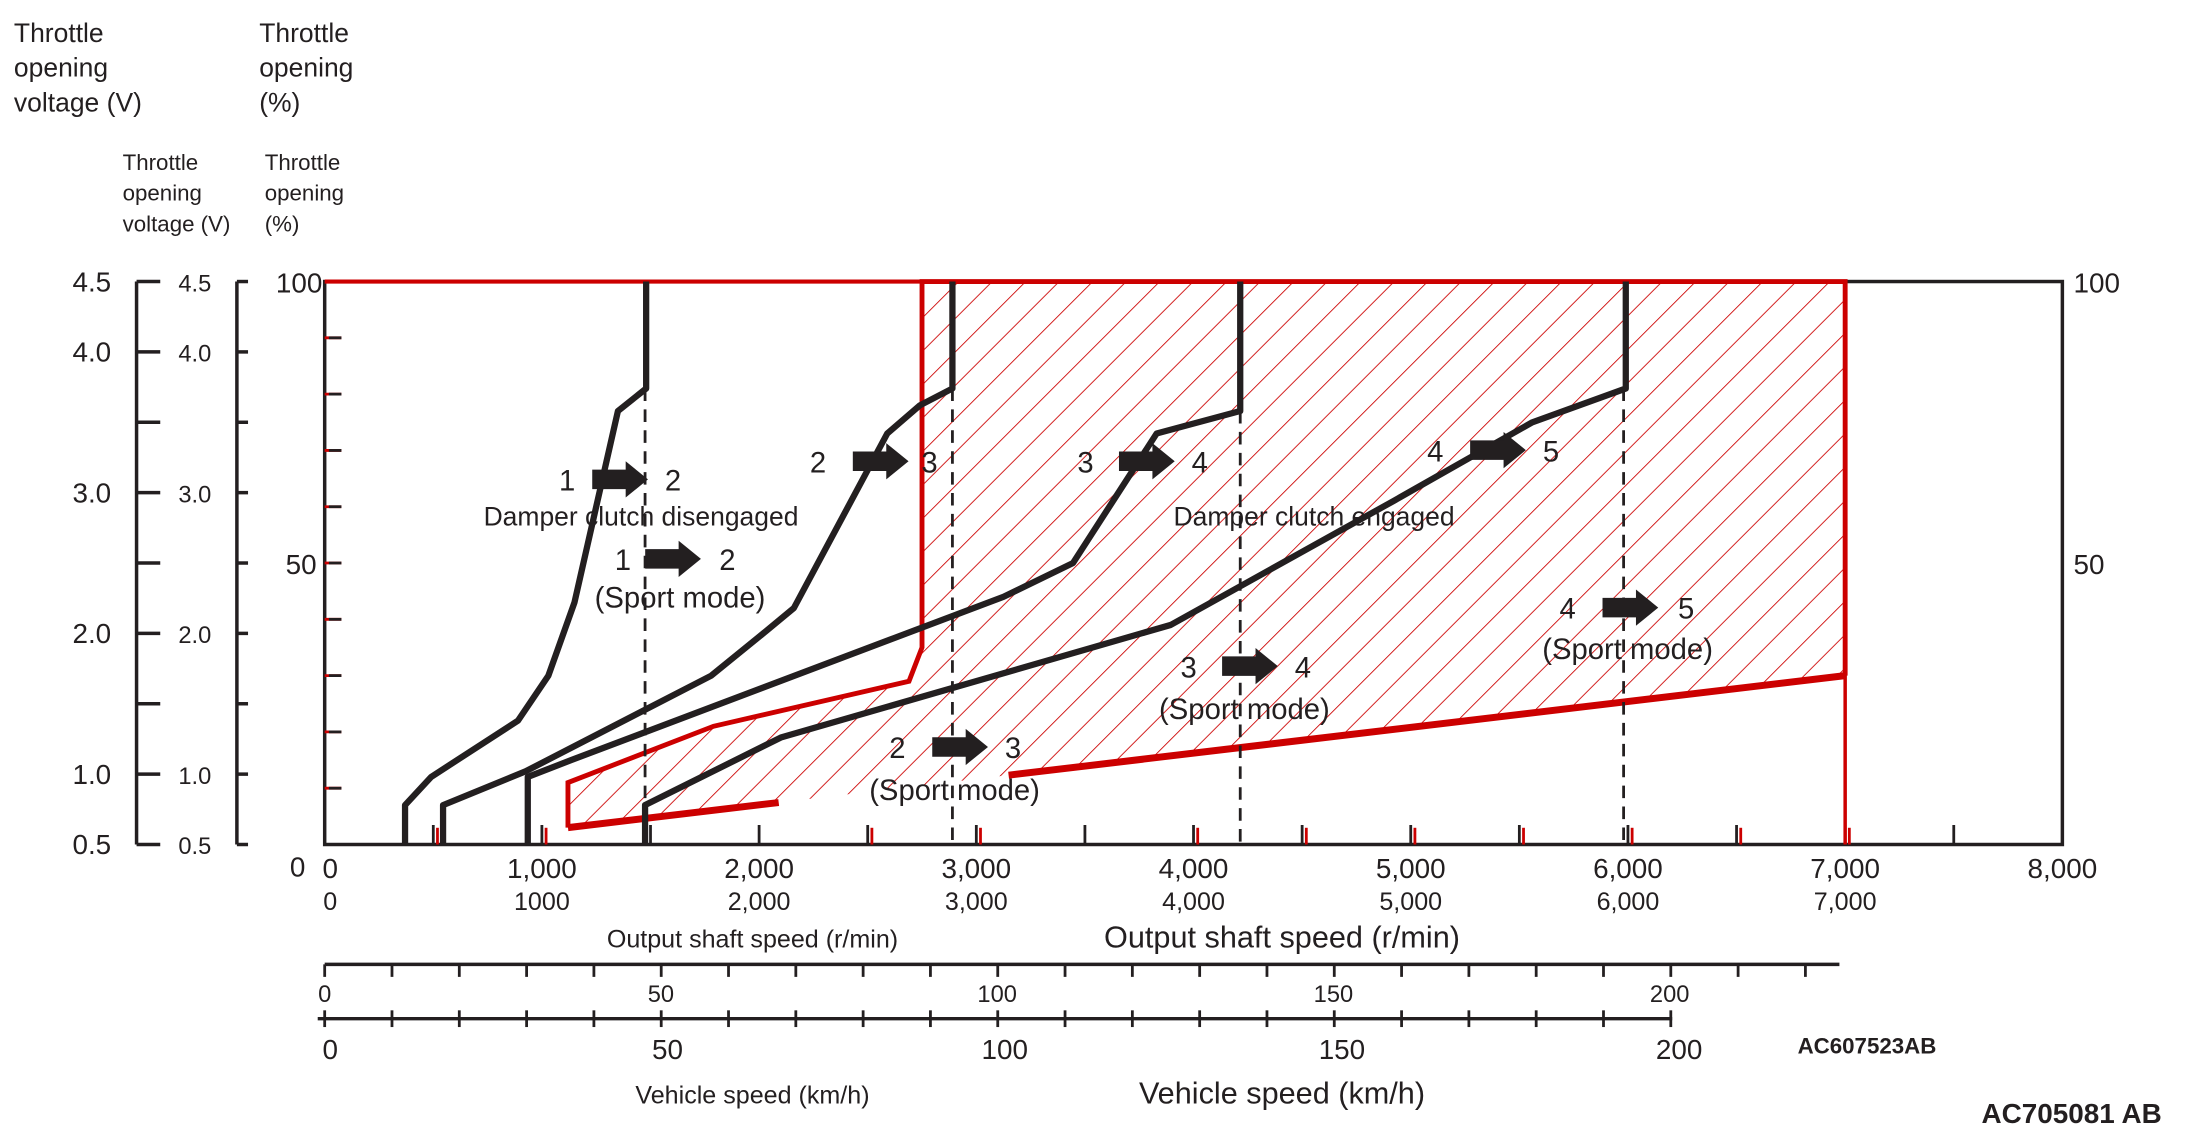  What do you see at coordinates (298, 867) in the screenshot?
I see `percent-tick-label: 0` at bounding box center [298, 867].